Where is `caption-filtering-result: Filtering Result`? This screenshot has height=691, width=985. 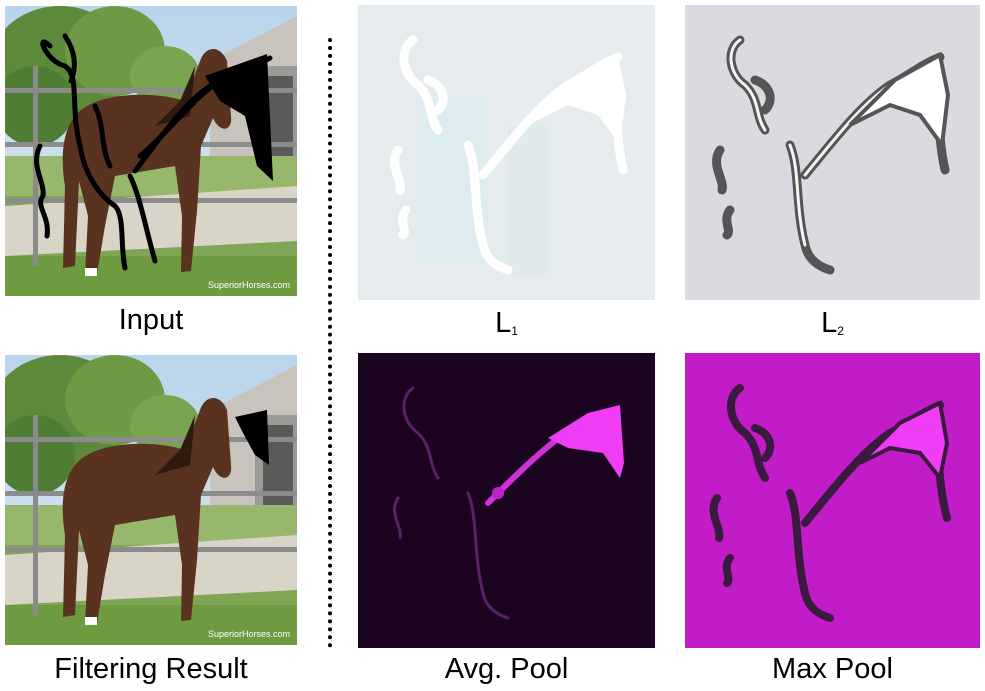 caption-filtering-result: Filtering Result is located at coordinates (151, 669).